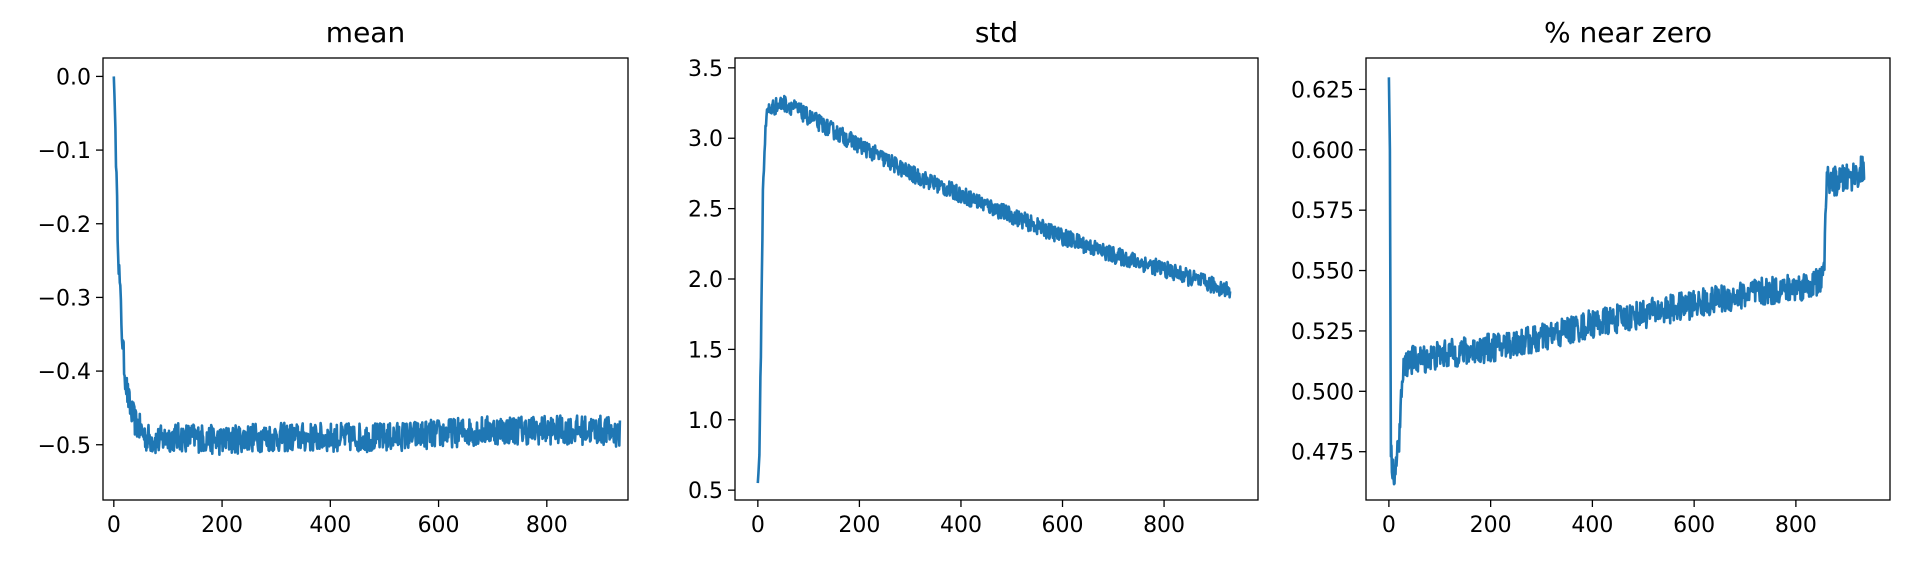  What do you see at coordinates (1322, 272) in the screenshot?
I see `y-tick-label: 0.550` at bounding box center [1322, 272].